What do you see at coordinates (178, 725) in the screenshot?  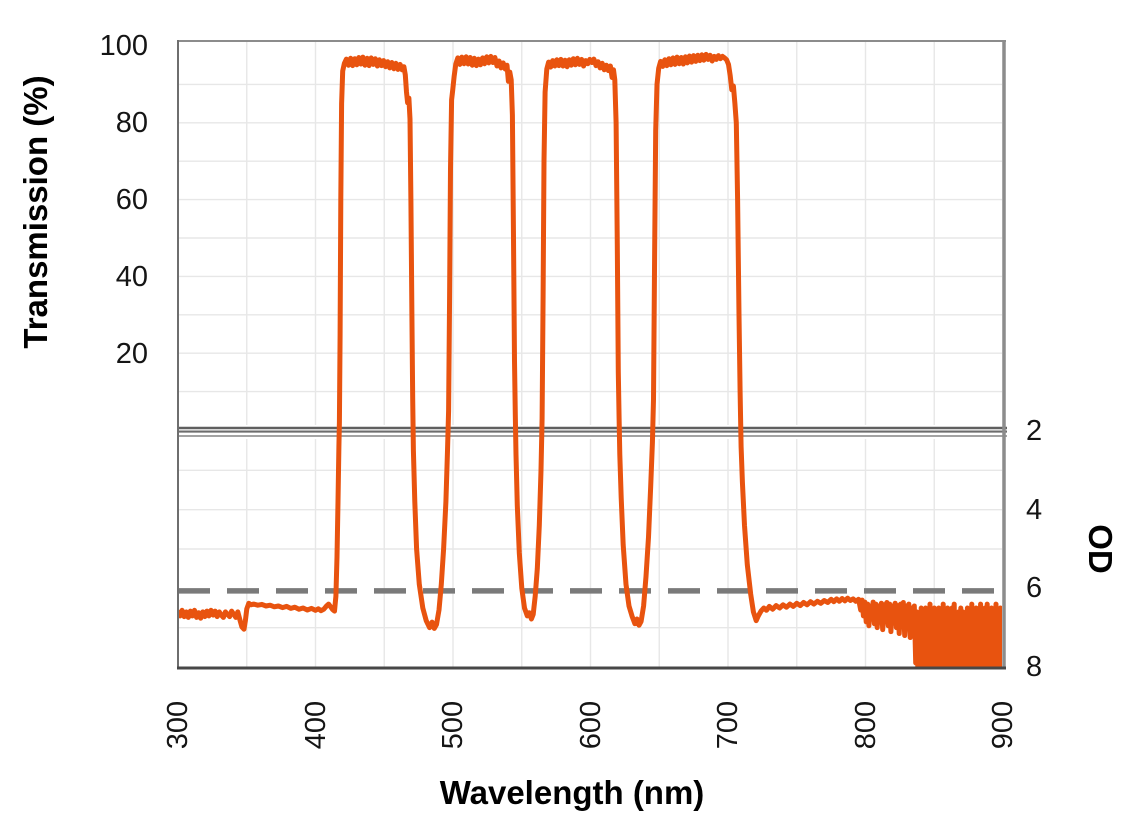 I see `x-axis-tick-300: 300` at bounding box center [178, 725].